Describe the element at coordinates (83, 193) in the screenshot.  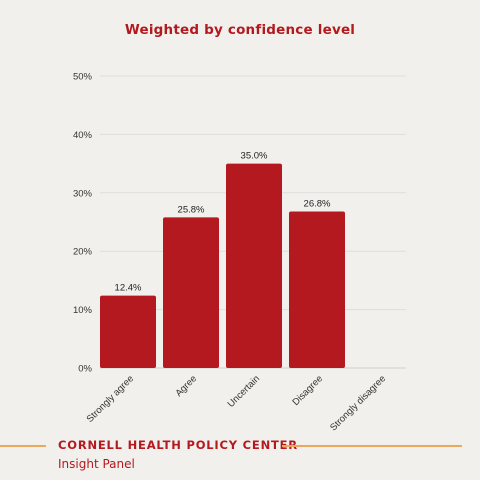
I see `y-tick-label: 30%` at that location.